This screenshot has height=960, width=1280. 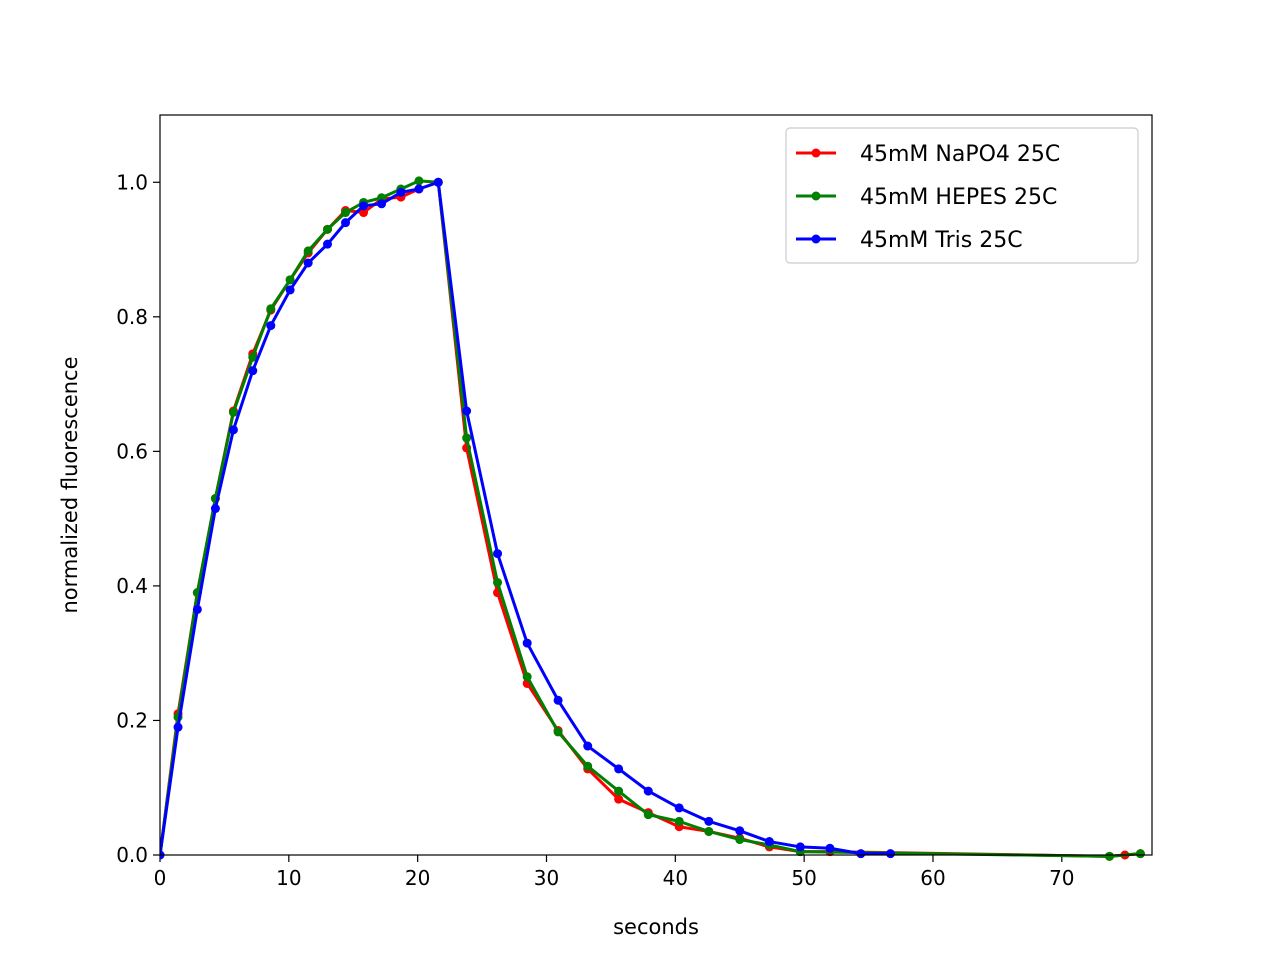 What do you see at coordinates (941, 240) in the screenshot?
I see `legend-label: 45mM Tris 25C` at bounding box center [941, 240].